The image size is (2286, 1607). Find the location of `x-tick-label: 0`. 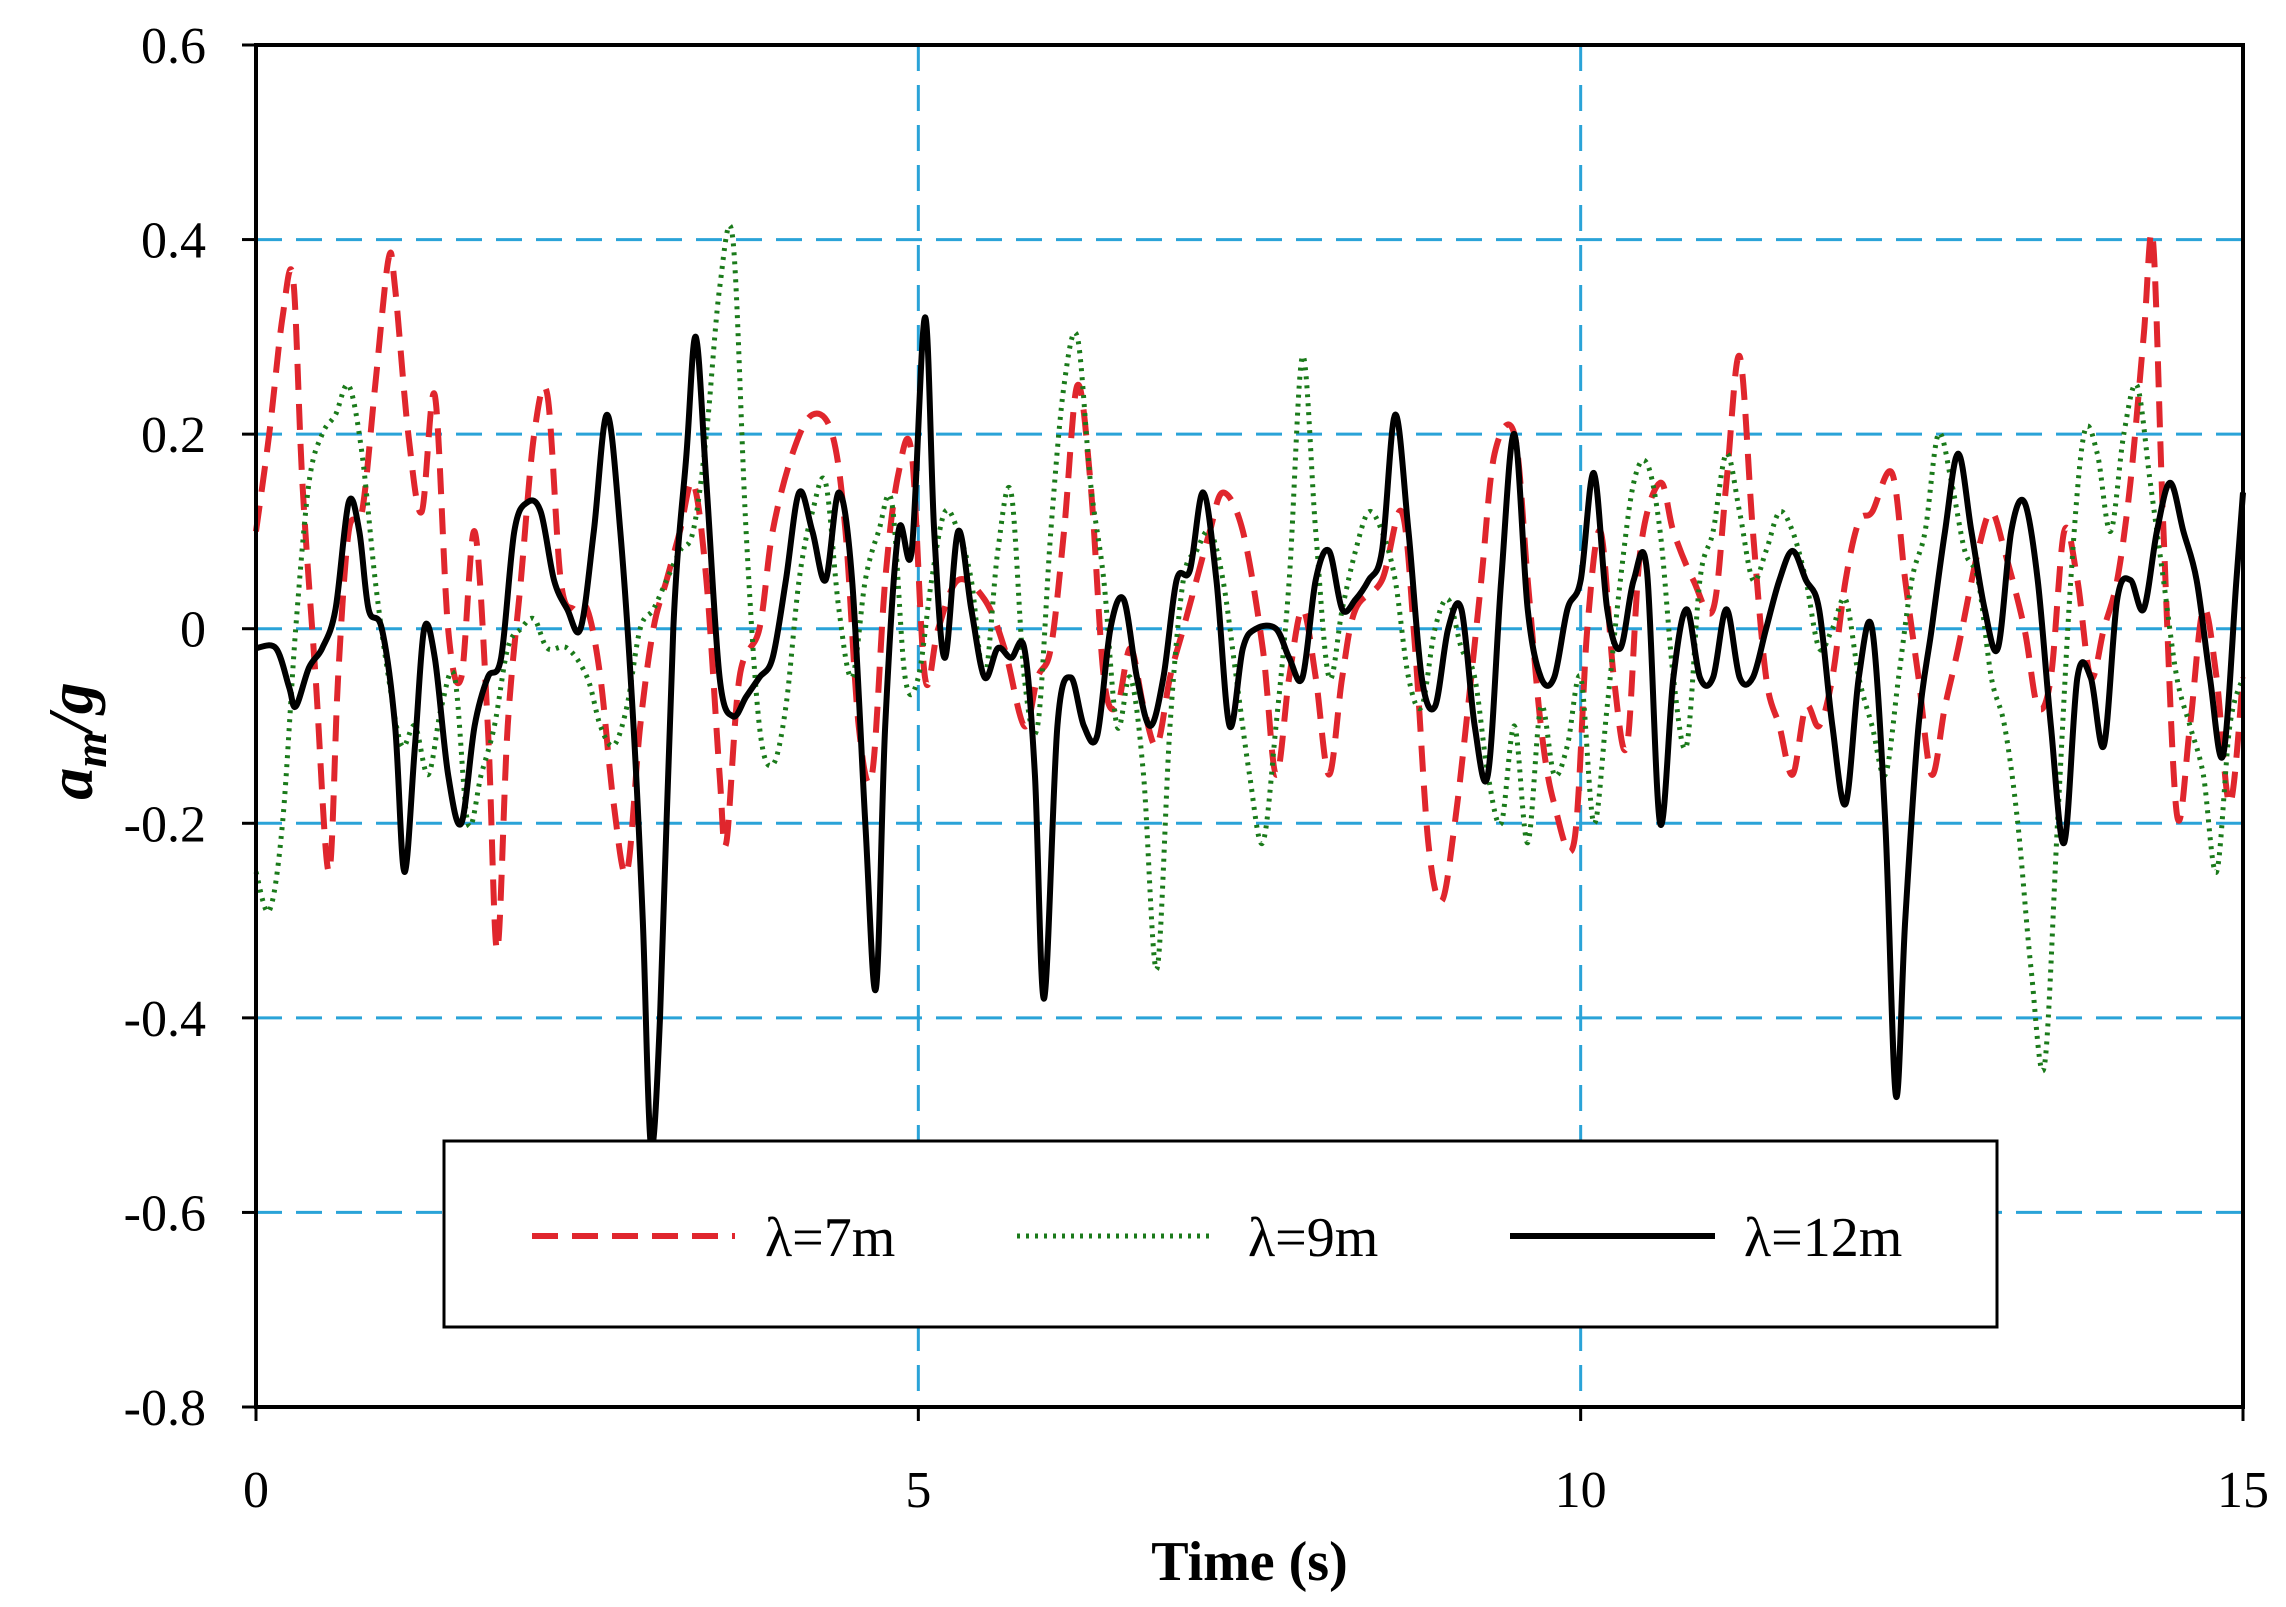

x-tick-label: 0 is located at coordinates (256, 1490).